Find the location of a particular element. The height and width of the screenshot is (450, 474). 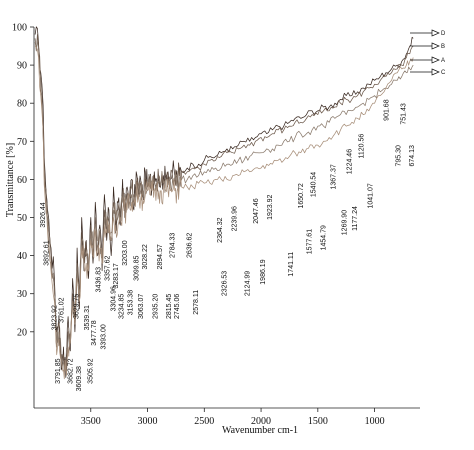

y-tick-label: 50 is located at coordinates (22, 218).